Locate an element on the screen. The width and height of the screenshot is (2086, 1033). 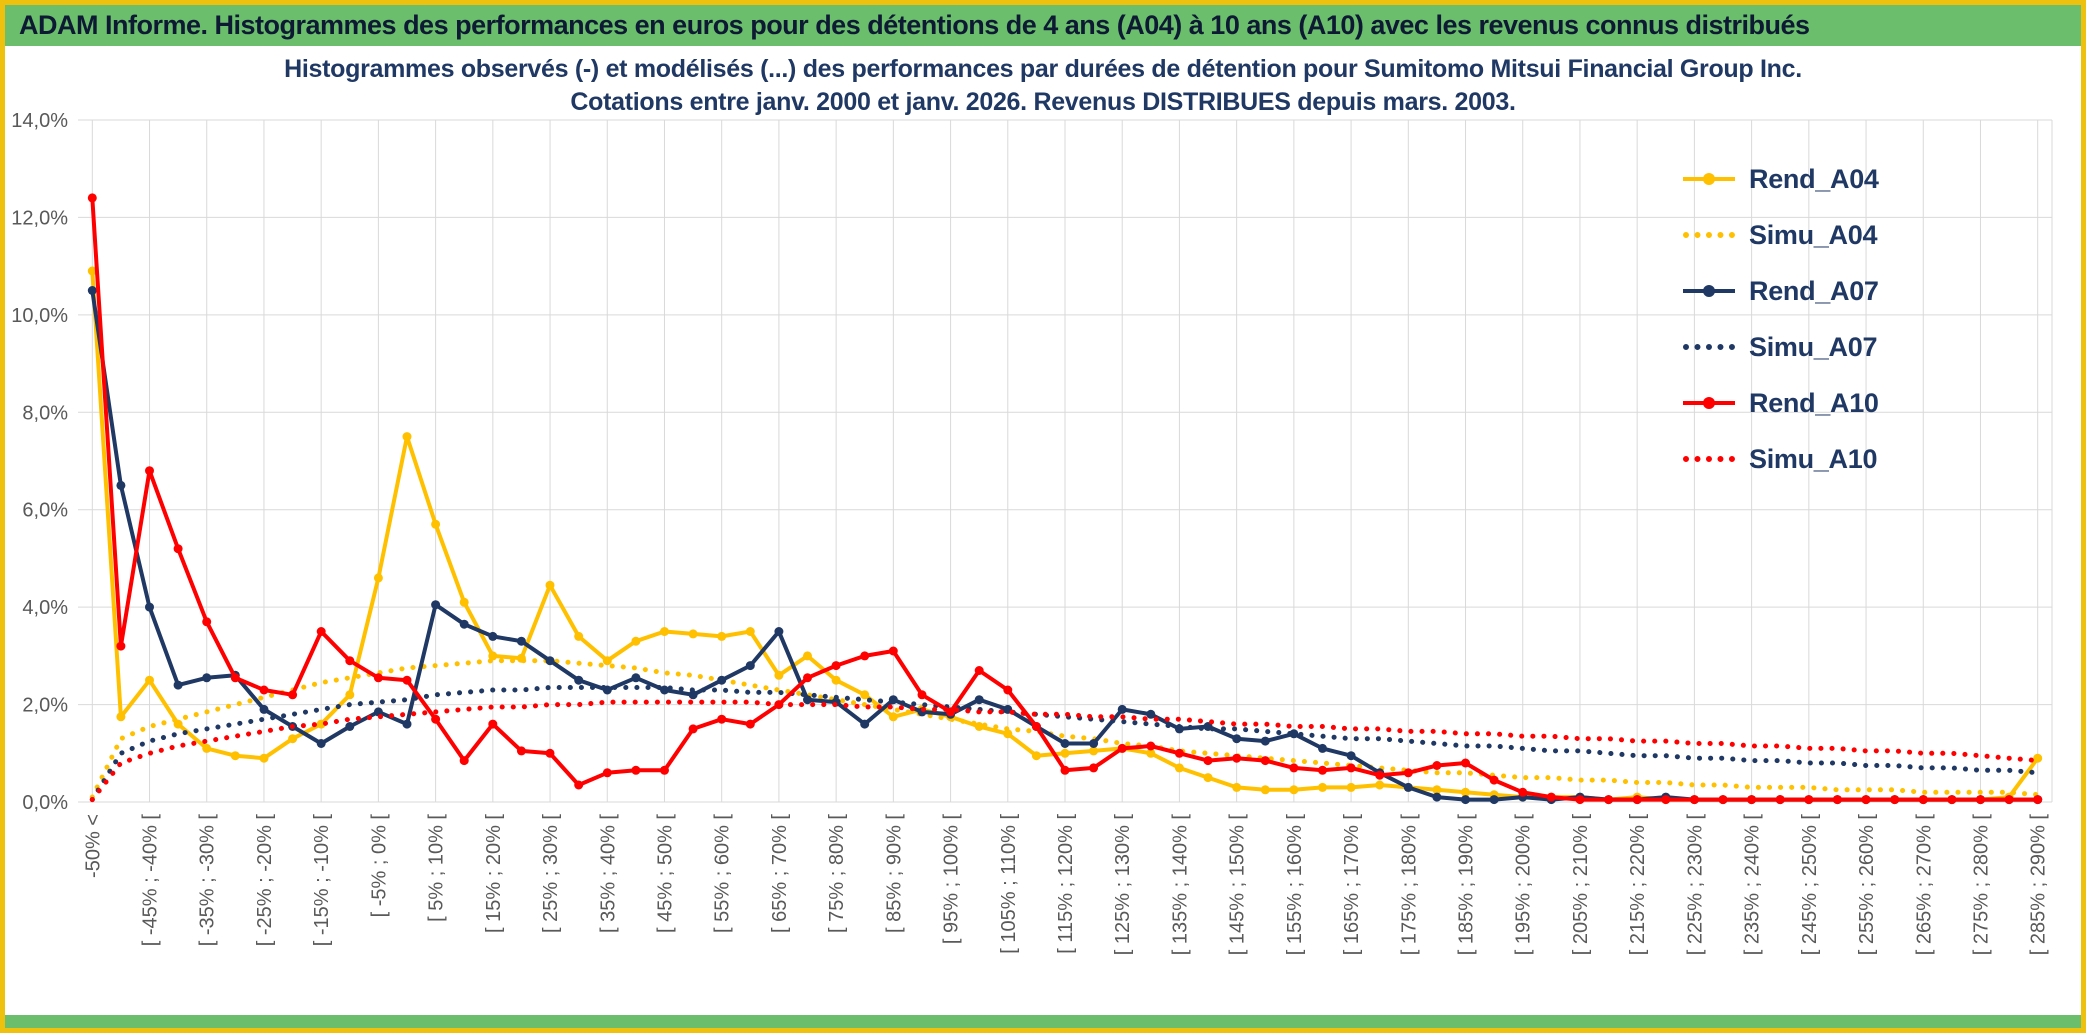
series-simu_a07 is located at coordinates (1065, 744).